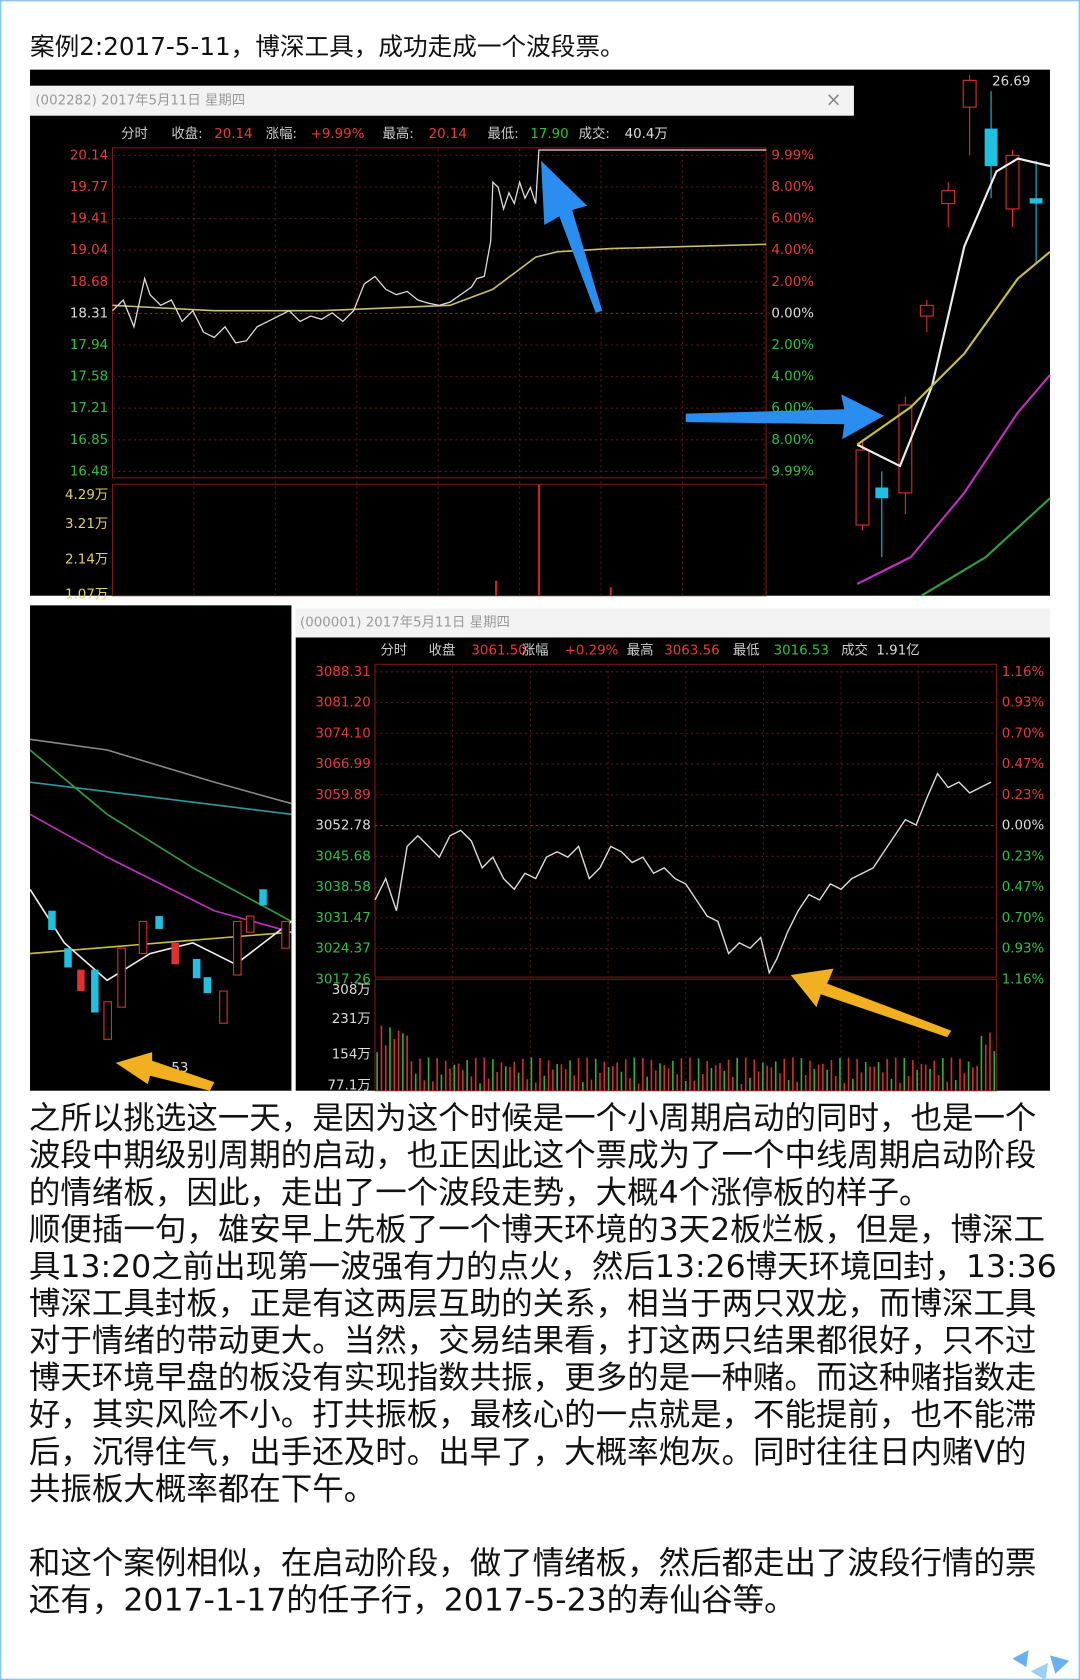 The image size is (1080, 1680). I want to click on candle-label: 26.69, so click(1011, 81).